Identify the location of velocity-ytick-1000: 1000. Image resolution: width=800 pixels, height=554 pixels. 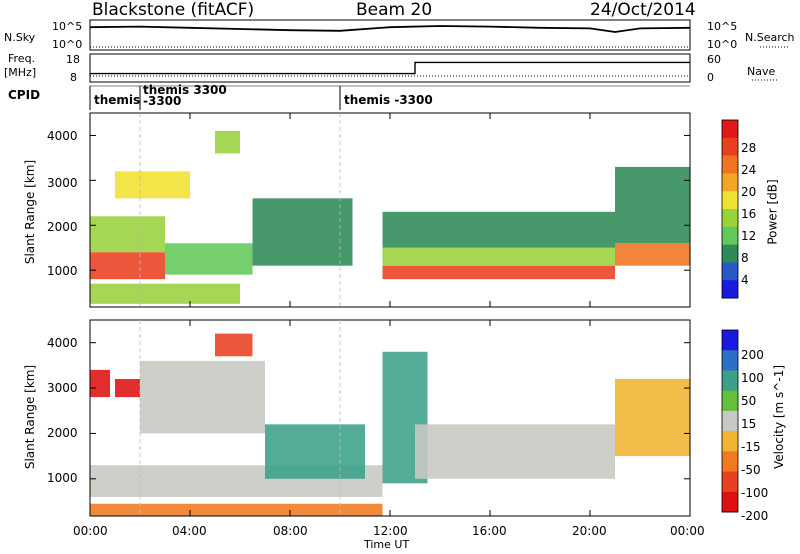
(62, 478).